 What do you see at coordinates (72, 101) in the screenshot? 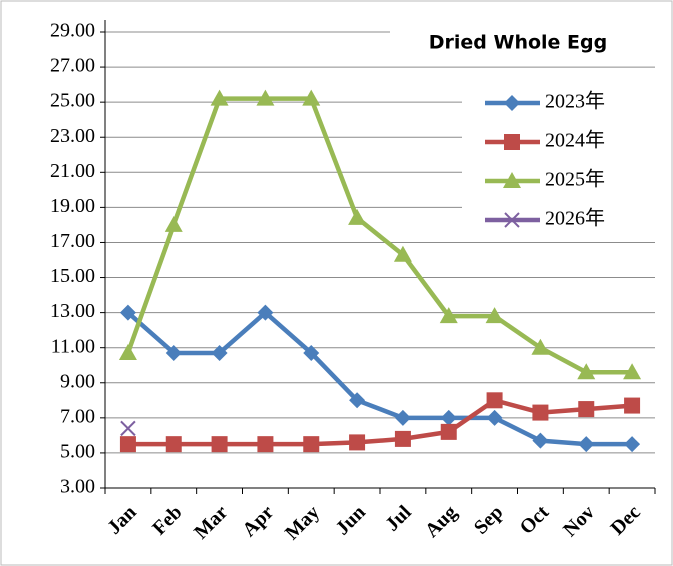
I see `y-tick-label: 25.00` at bounding box center [72, 101].